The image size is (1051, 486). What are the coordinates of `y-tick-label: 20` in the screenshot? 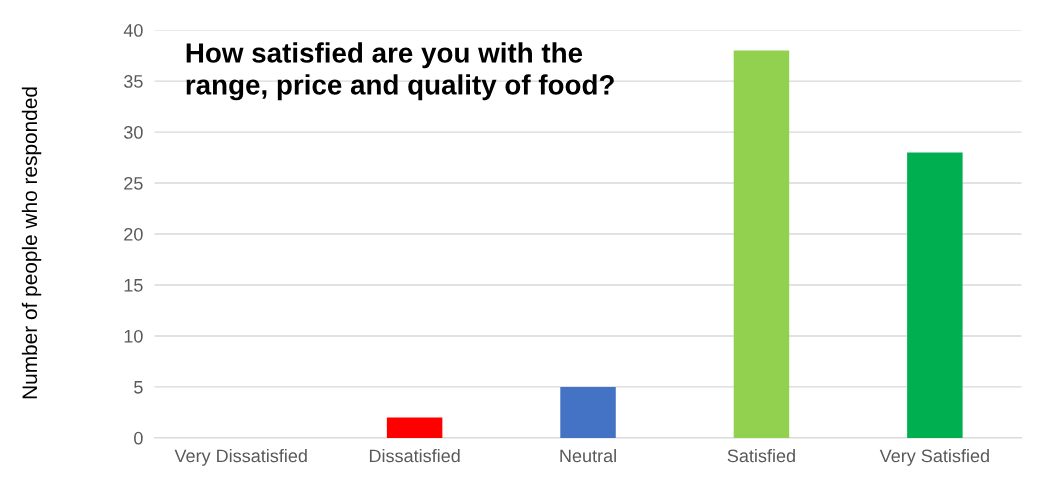 It's located at (133, 234).